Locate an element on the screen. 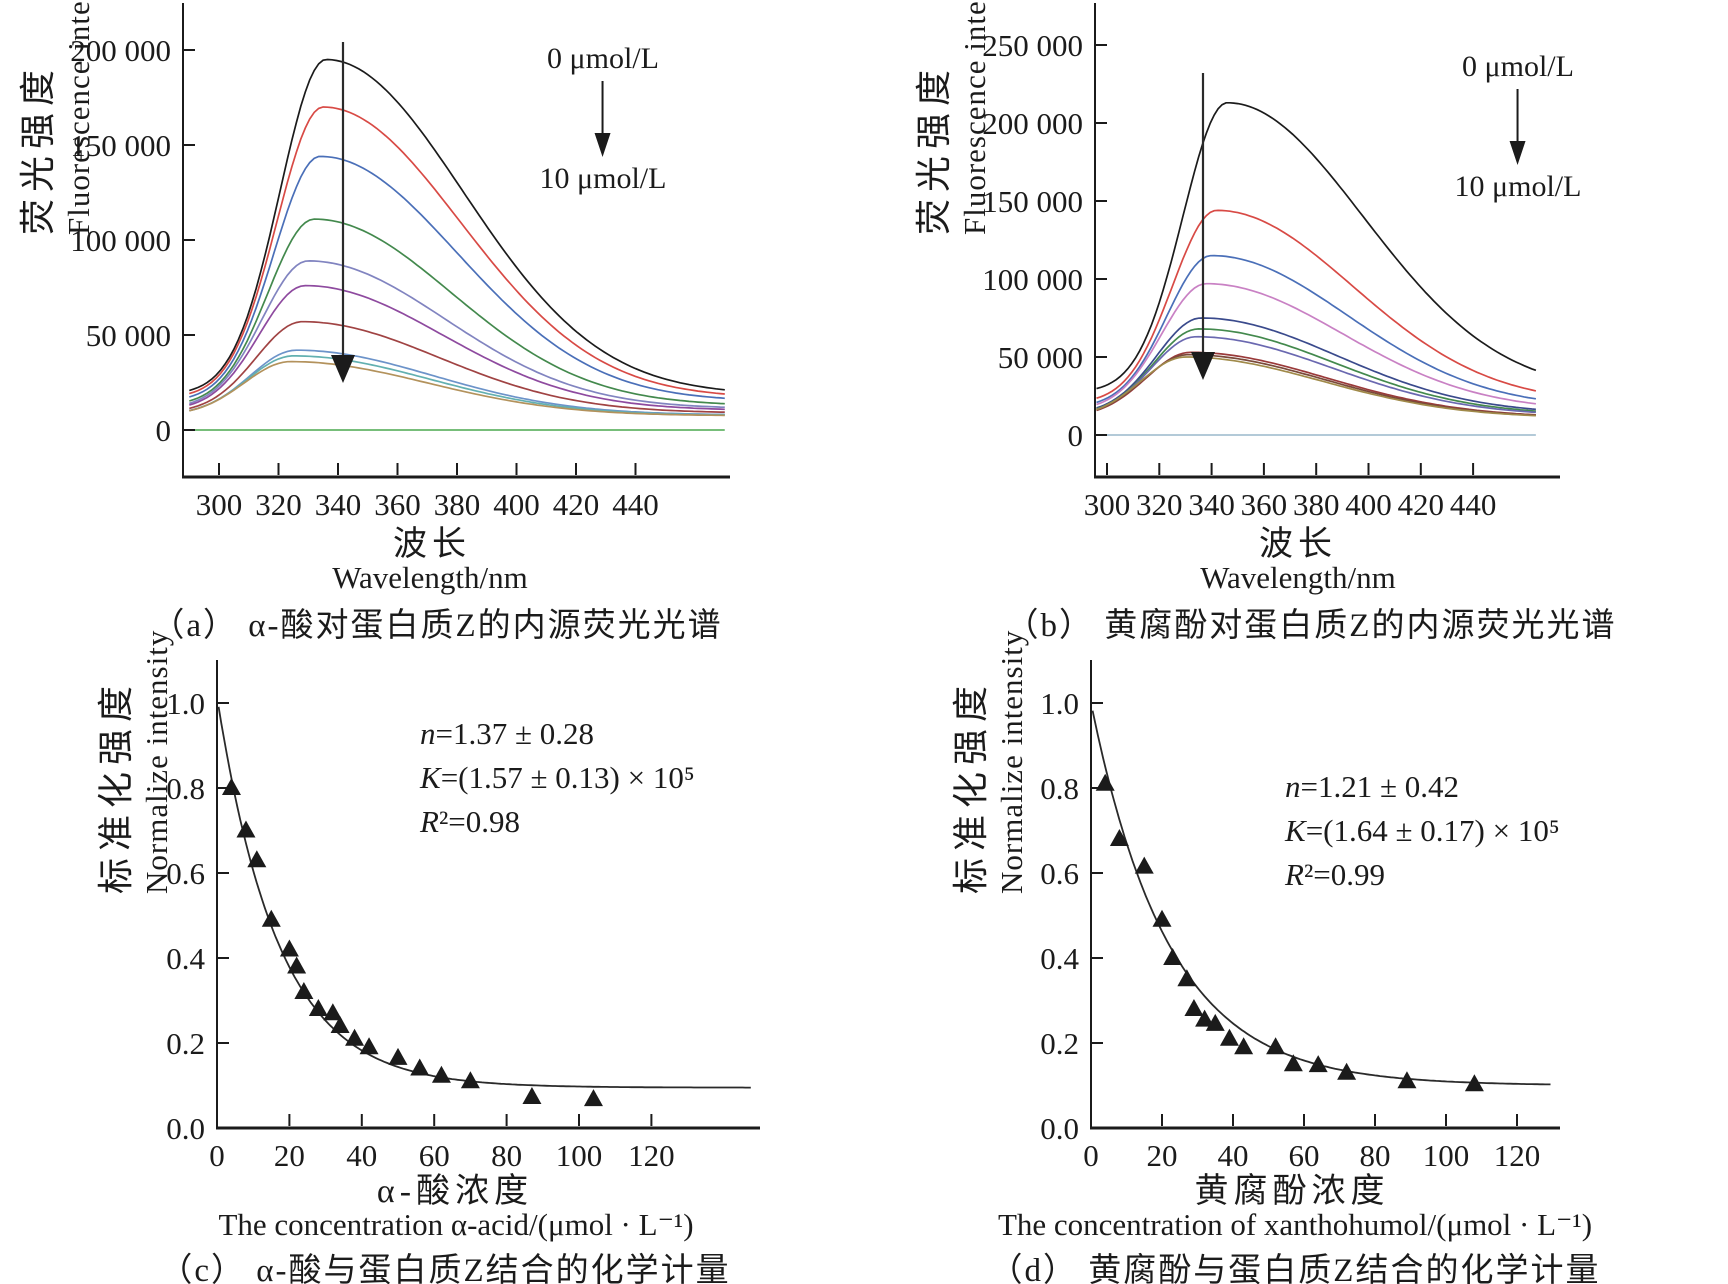 The image size is (1728, 1284). svg-text: 300 is located at coordinates (219, 504).